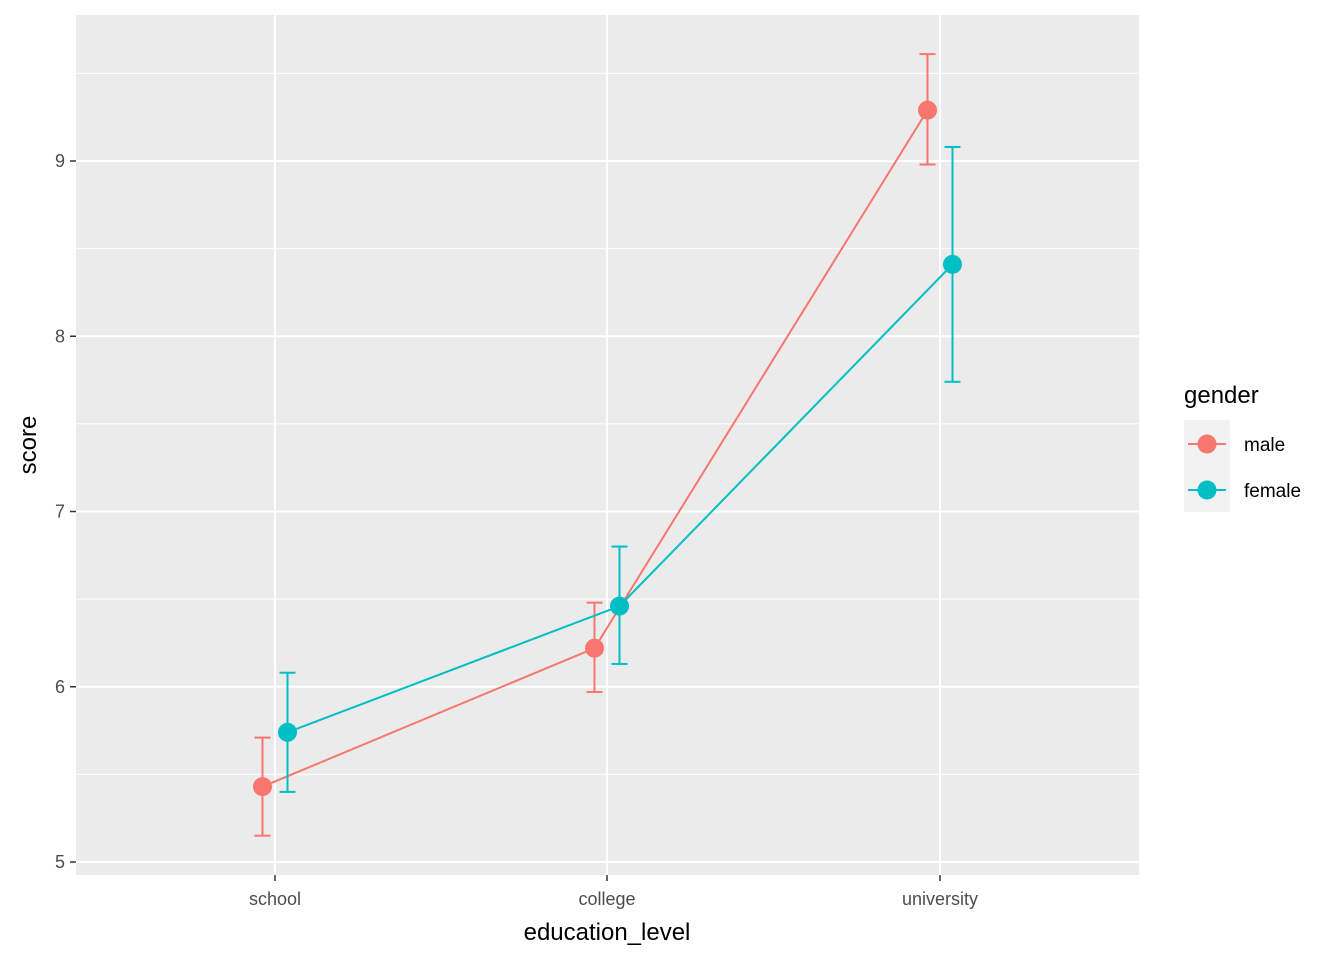  I want to click on legend-key-male, so click(1207, 444).